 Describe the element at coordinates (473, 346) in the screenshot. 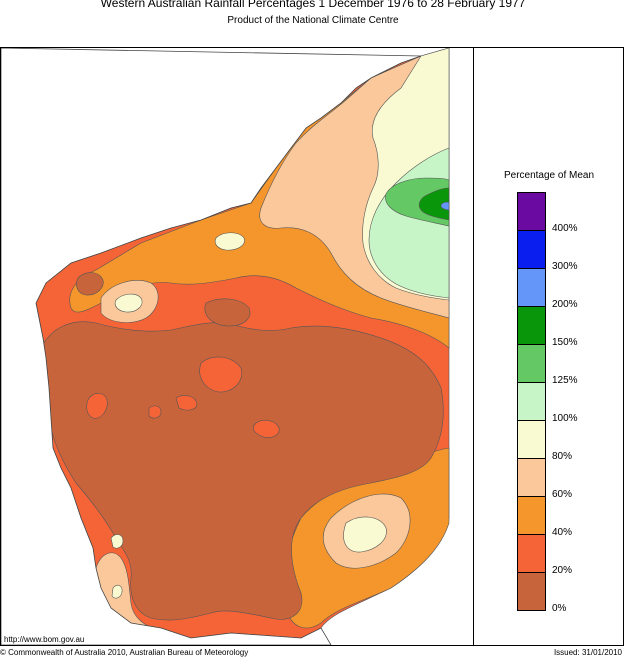

I see `legend-divider` at that location.